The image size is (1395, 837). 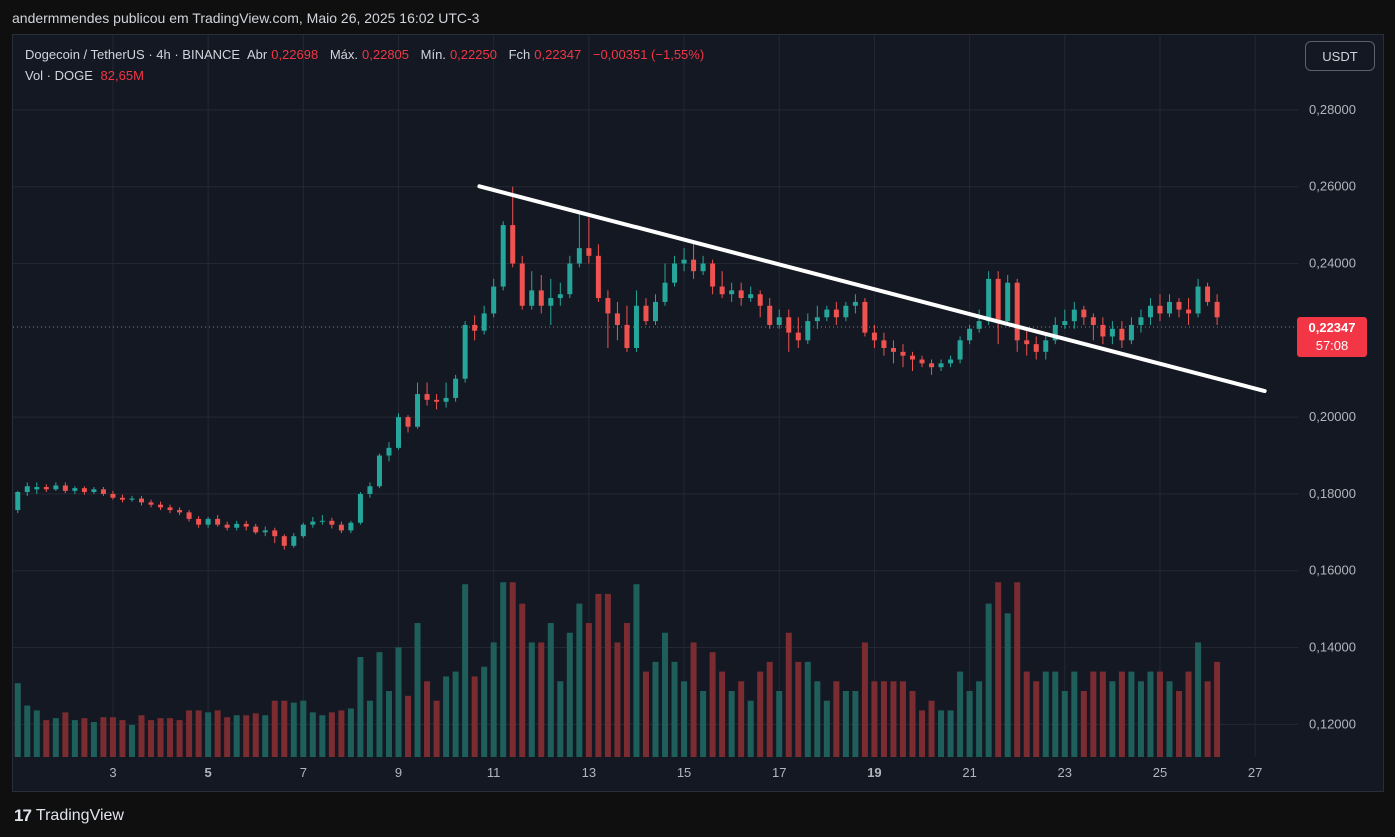 I want to click on legend-close-label: Fch, so click(x=519, y=54).